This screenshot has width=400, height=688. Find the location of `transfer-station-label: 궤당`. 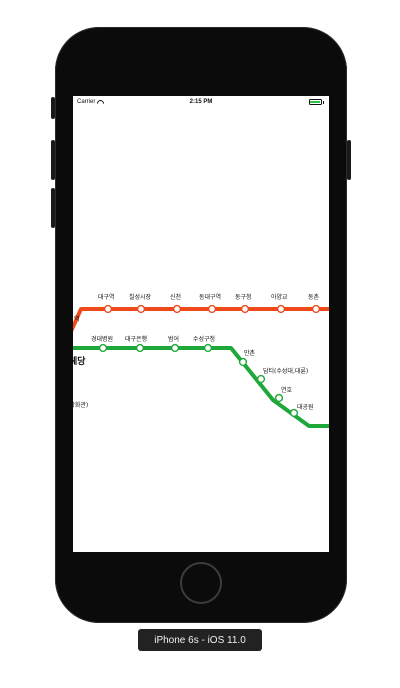

transfer-station-label: 궤당 is located at coordinates (79, 361).